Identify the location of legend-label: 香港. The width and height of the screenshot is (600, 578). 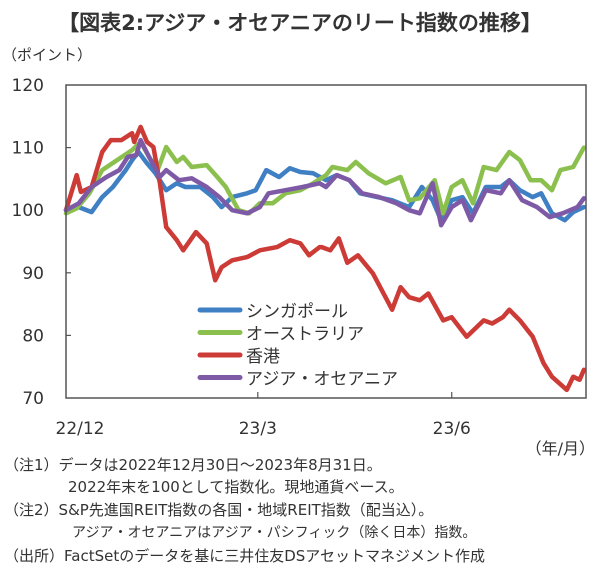
(263, 357).